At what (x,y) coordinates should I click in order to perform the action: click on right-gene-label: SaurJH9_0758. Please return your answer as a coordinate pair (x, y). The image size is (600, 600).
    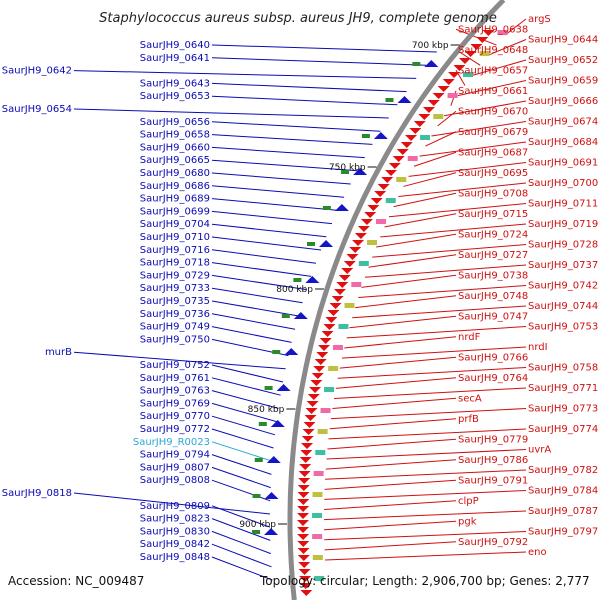
    Looking at the image, I should click on (563, 368).